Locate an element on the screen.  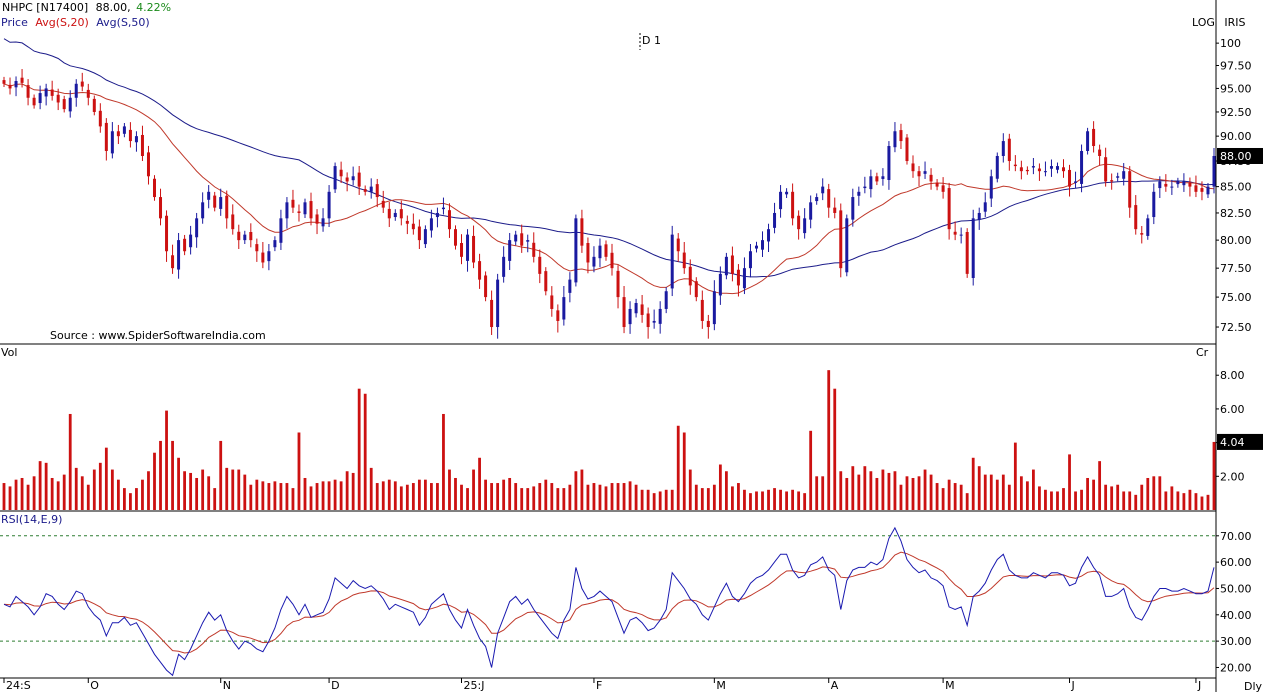
price-change: 4.22% is located at coordinates (154, 7).